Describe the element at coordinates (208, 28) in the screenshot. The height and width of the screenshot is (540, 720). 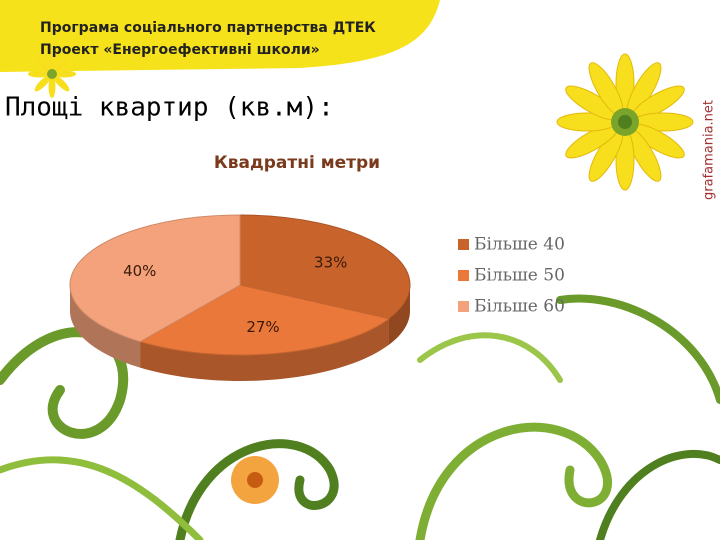
I see `header-line: Програма соціального партнерства ДТЕК` at that location.